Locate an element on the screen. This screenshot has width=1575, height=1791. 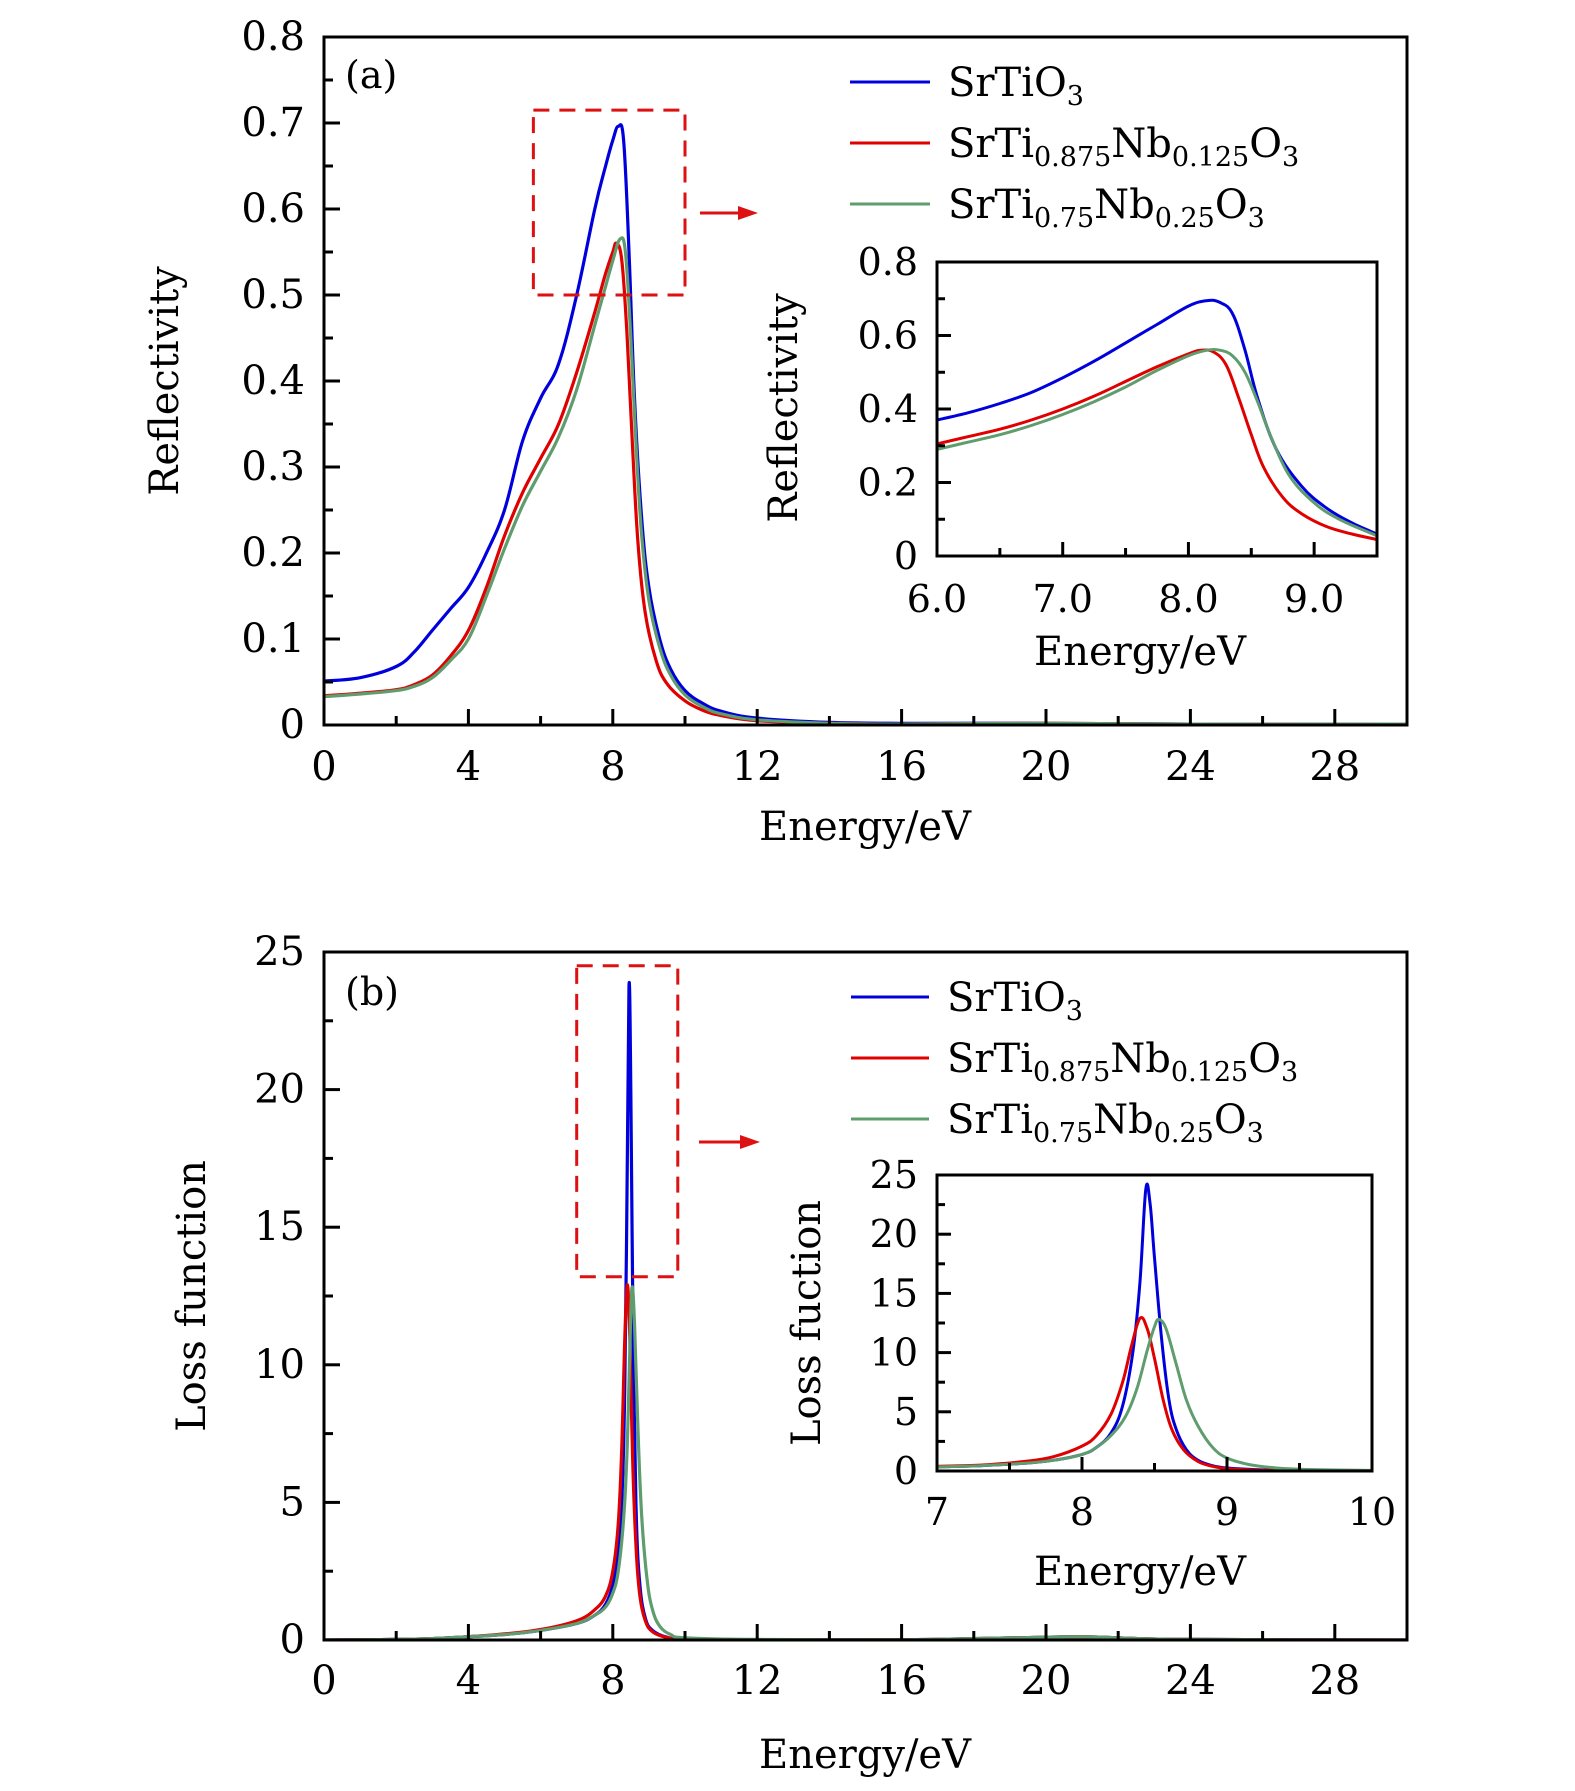
legend-label-2: SrTi0.75Nb0.25O3 is located at coordinates (1105, 1123).